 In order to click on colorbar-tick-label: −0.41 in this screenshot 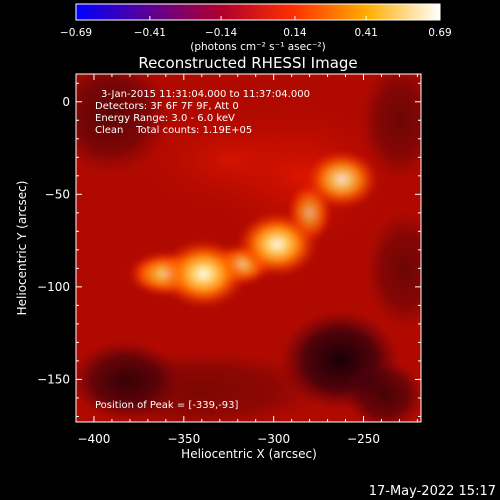, I will do `click(150, 33)`.